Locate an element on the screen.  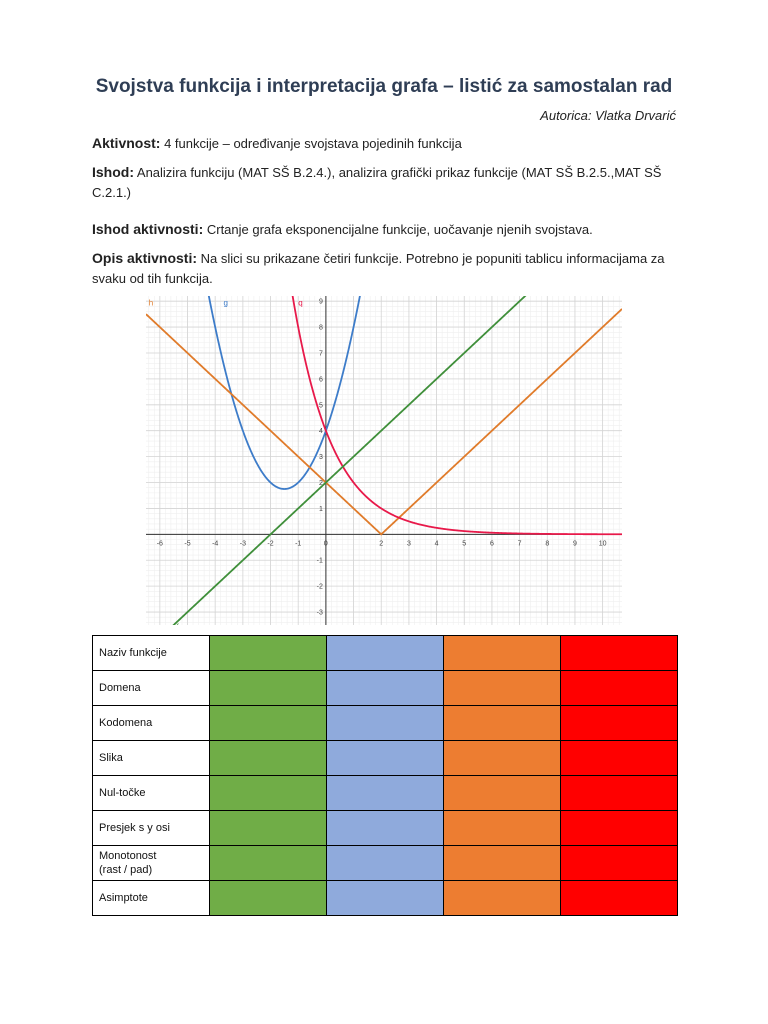
y-tick-label: 3 is located at coordinates (321, 457).